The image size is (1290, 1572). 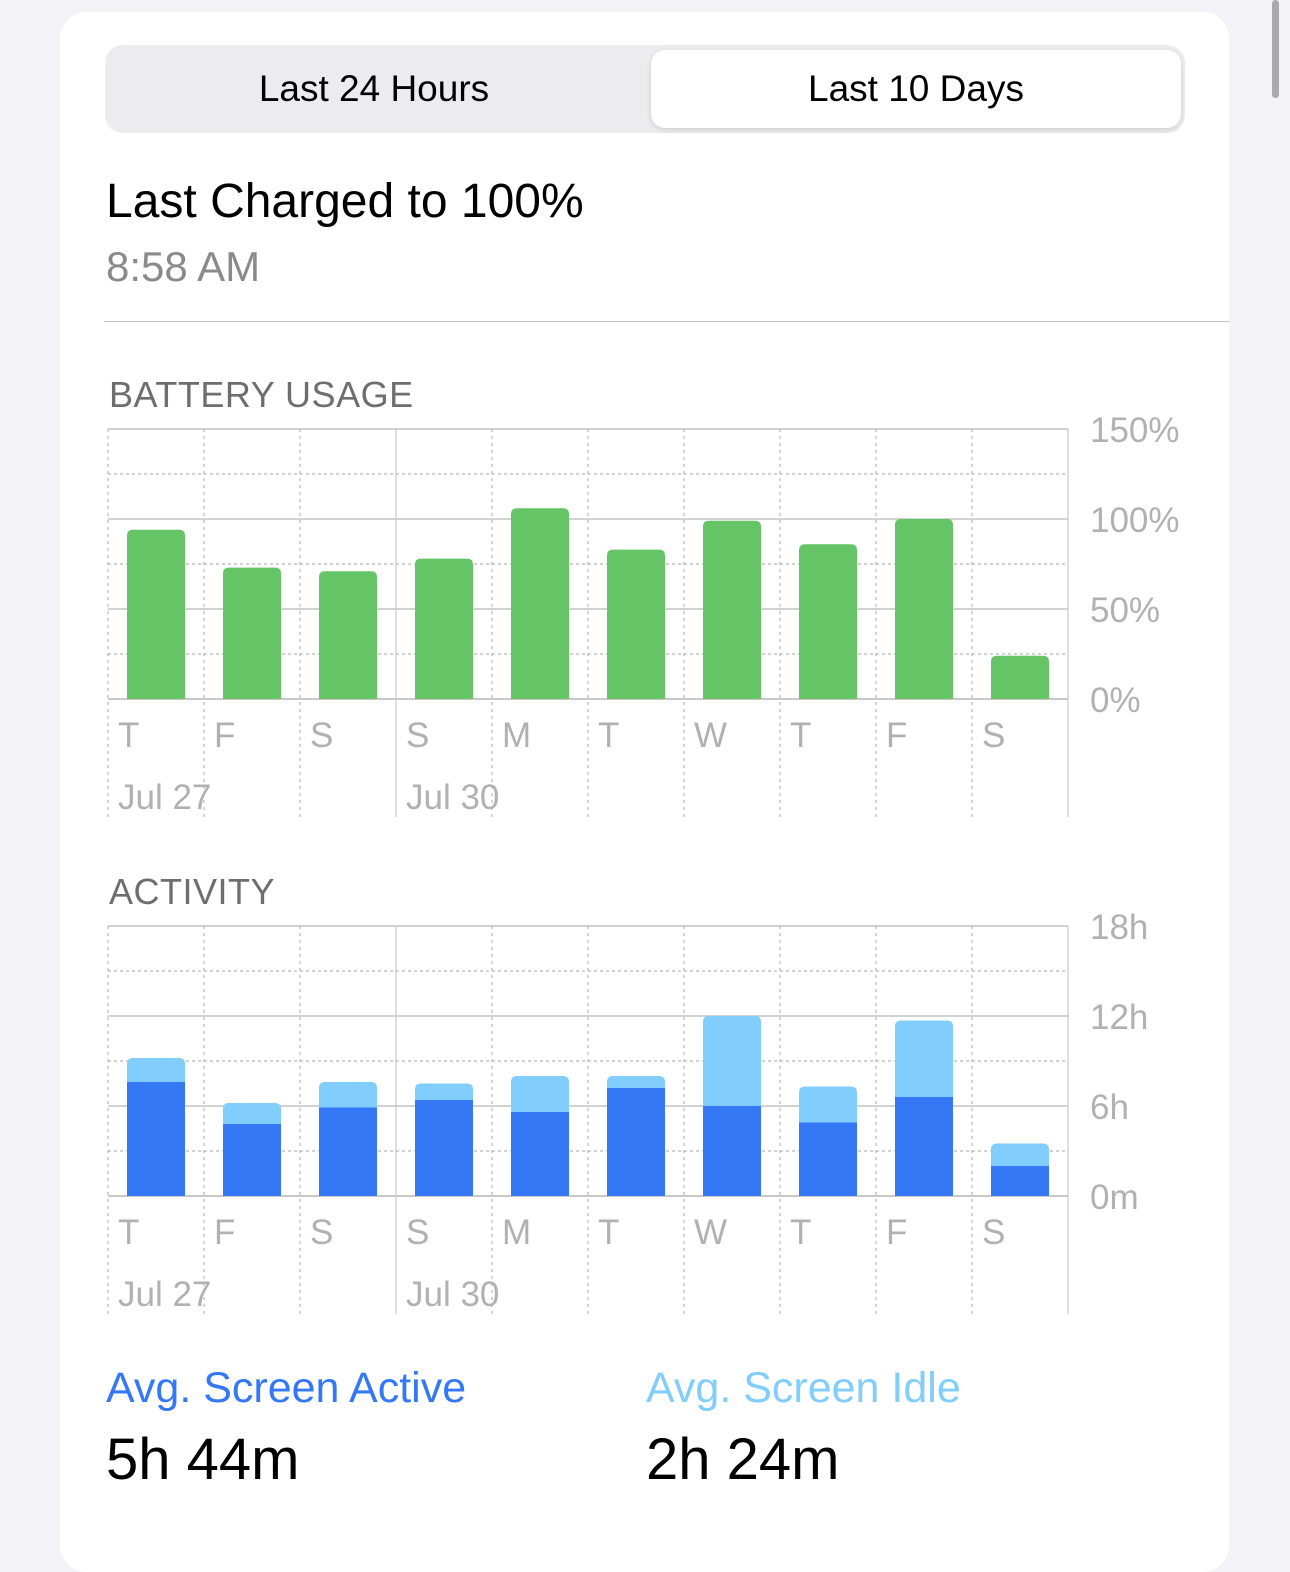 I want to click on time-range-segmented-control: Last 24 Hours Last 10 Days, so click(x=645, y=89).